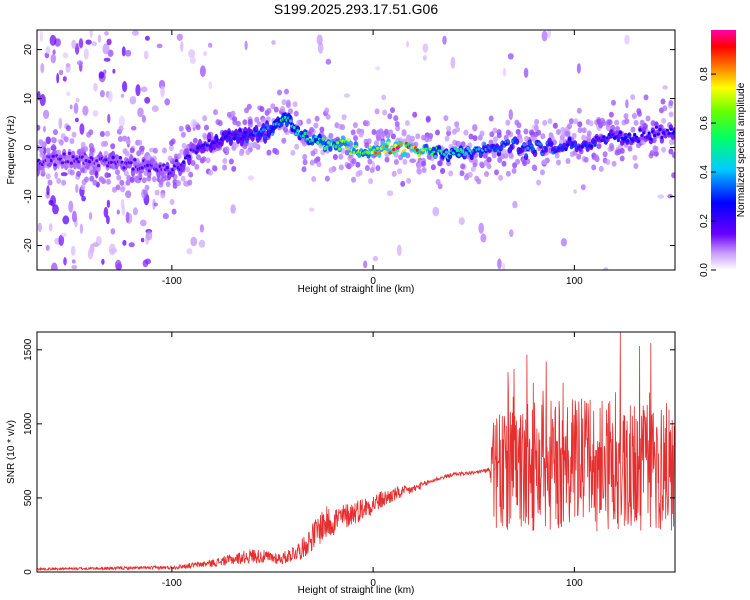 The width and height of the screenshot is (750, 600). What do you see at coordinates (356, 590) in the screenshot?
I see `snr-x-axis-label: Height of straight line (km)` at bounding box center [356, 590].